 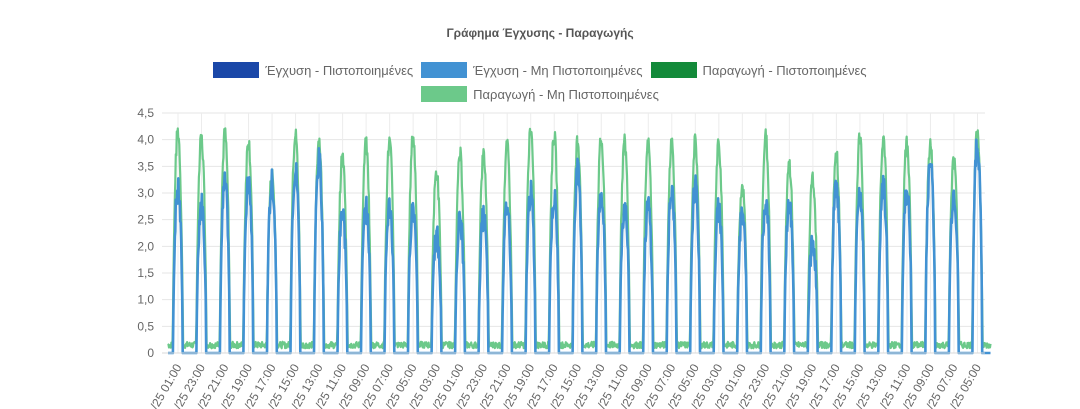 What do you see at coordinates (558, 70) in the screenshot?
I see `legend-label: Έγχυση - Μη Πιστοποιημένες` at bounding box center [558, 70].